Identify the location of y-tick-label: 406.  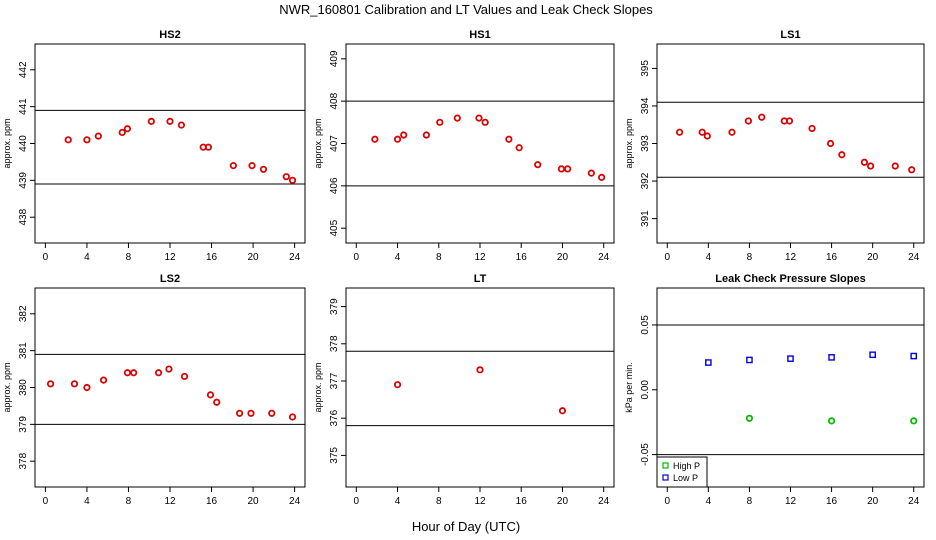
(334, 185).